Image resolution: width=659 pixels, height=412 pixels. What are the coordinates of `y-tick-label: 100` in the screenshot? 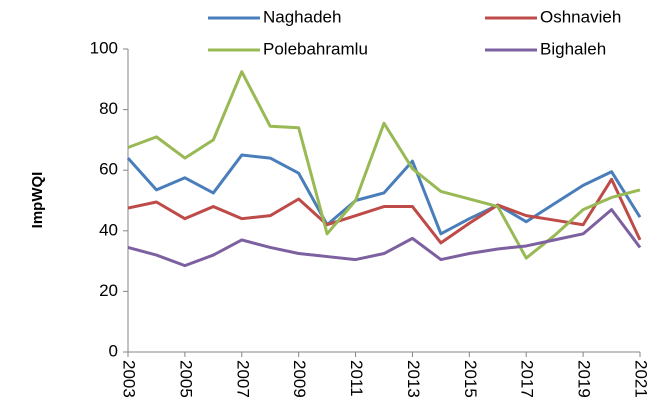 It's located at (104, 47).